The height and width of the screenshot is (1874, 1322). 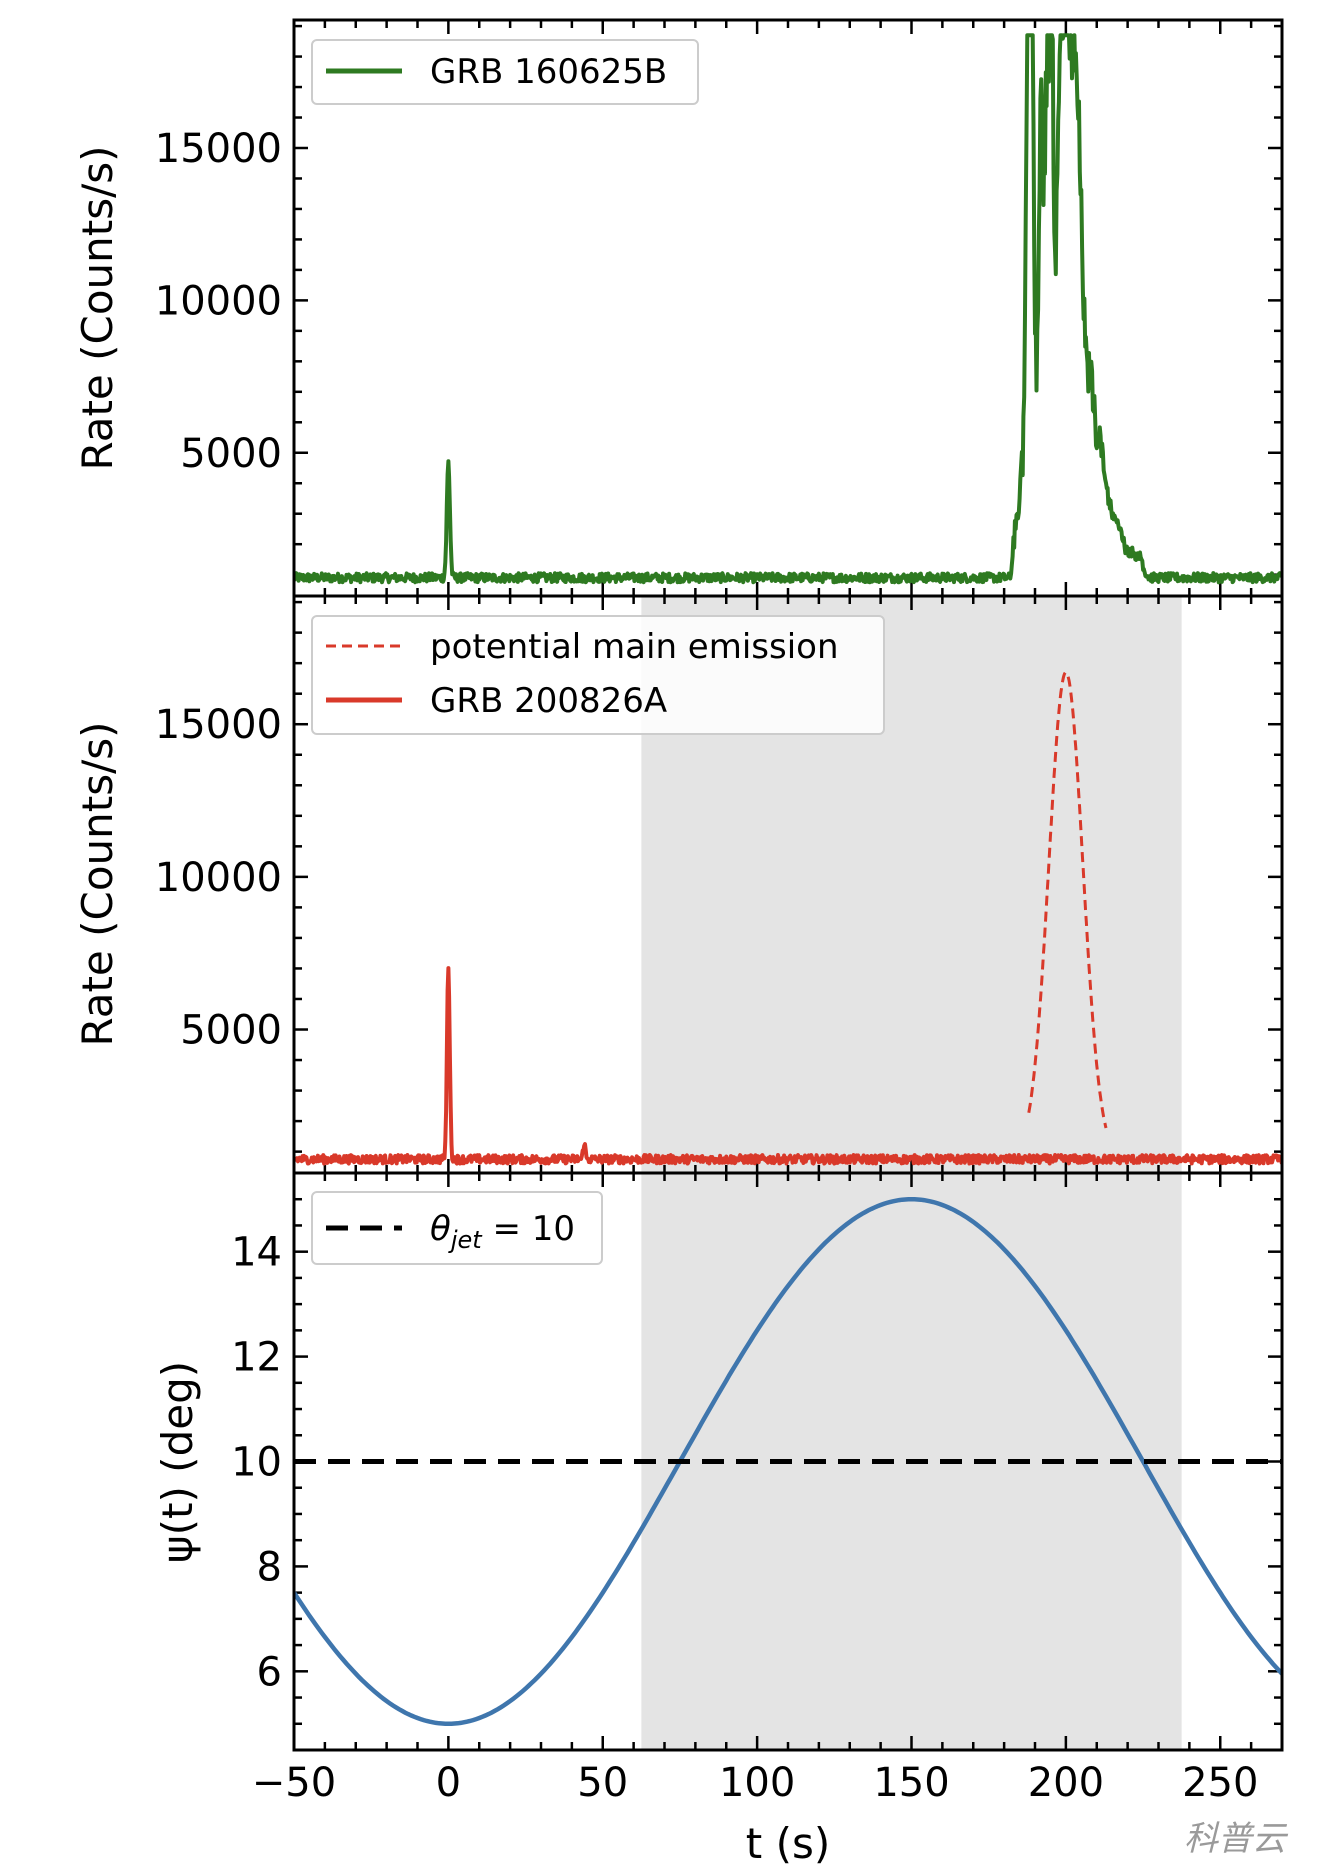 I want to click on middle-legend-box, so click(x=598, y=675).